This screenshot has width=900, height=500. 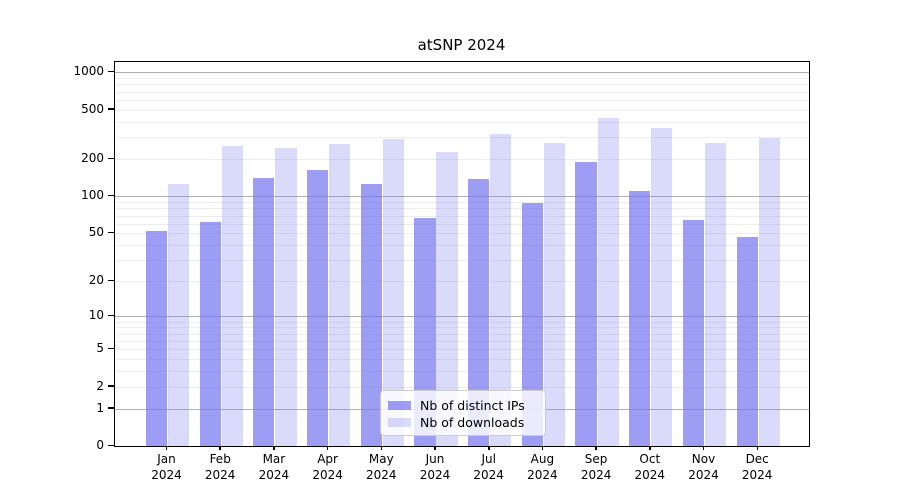 I want to click on y-tick-label: 500, so click(x=92, y=108).